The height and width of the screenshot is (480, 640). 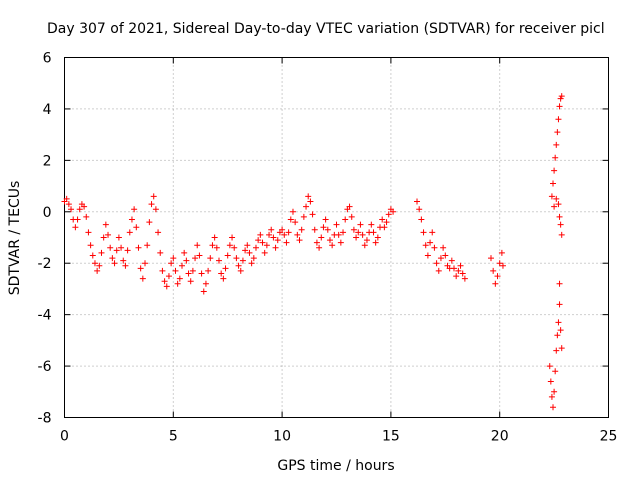 I want to click on y-tick-label: 4, so click(x=47, y=110).